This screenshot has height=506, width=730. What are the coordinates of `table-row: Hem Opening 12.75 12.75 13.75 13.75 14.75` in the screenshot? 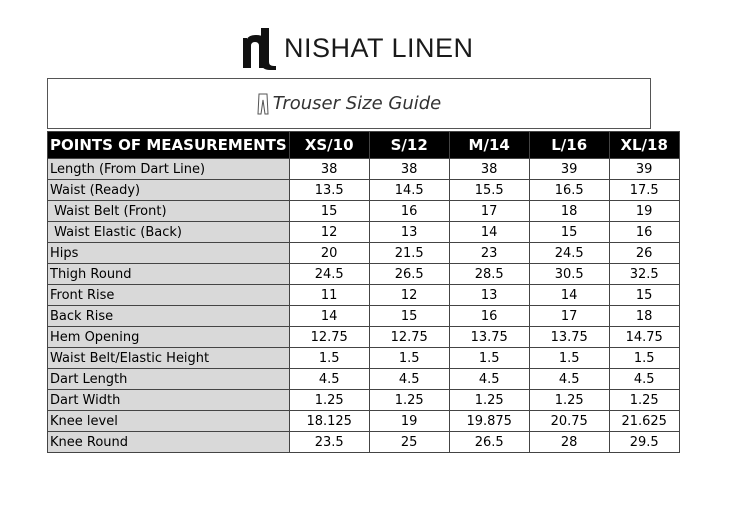 It's located at (363, 337).